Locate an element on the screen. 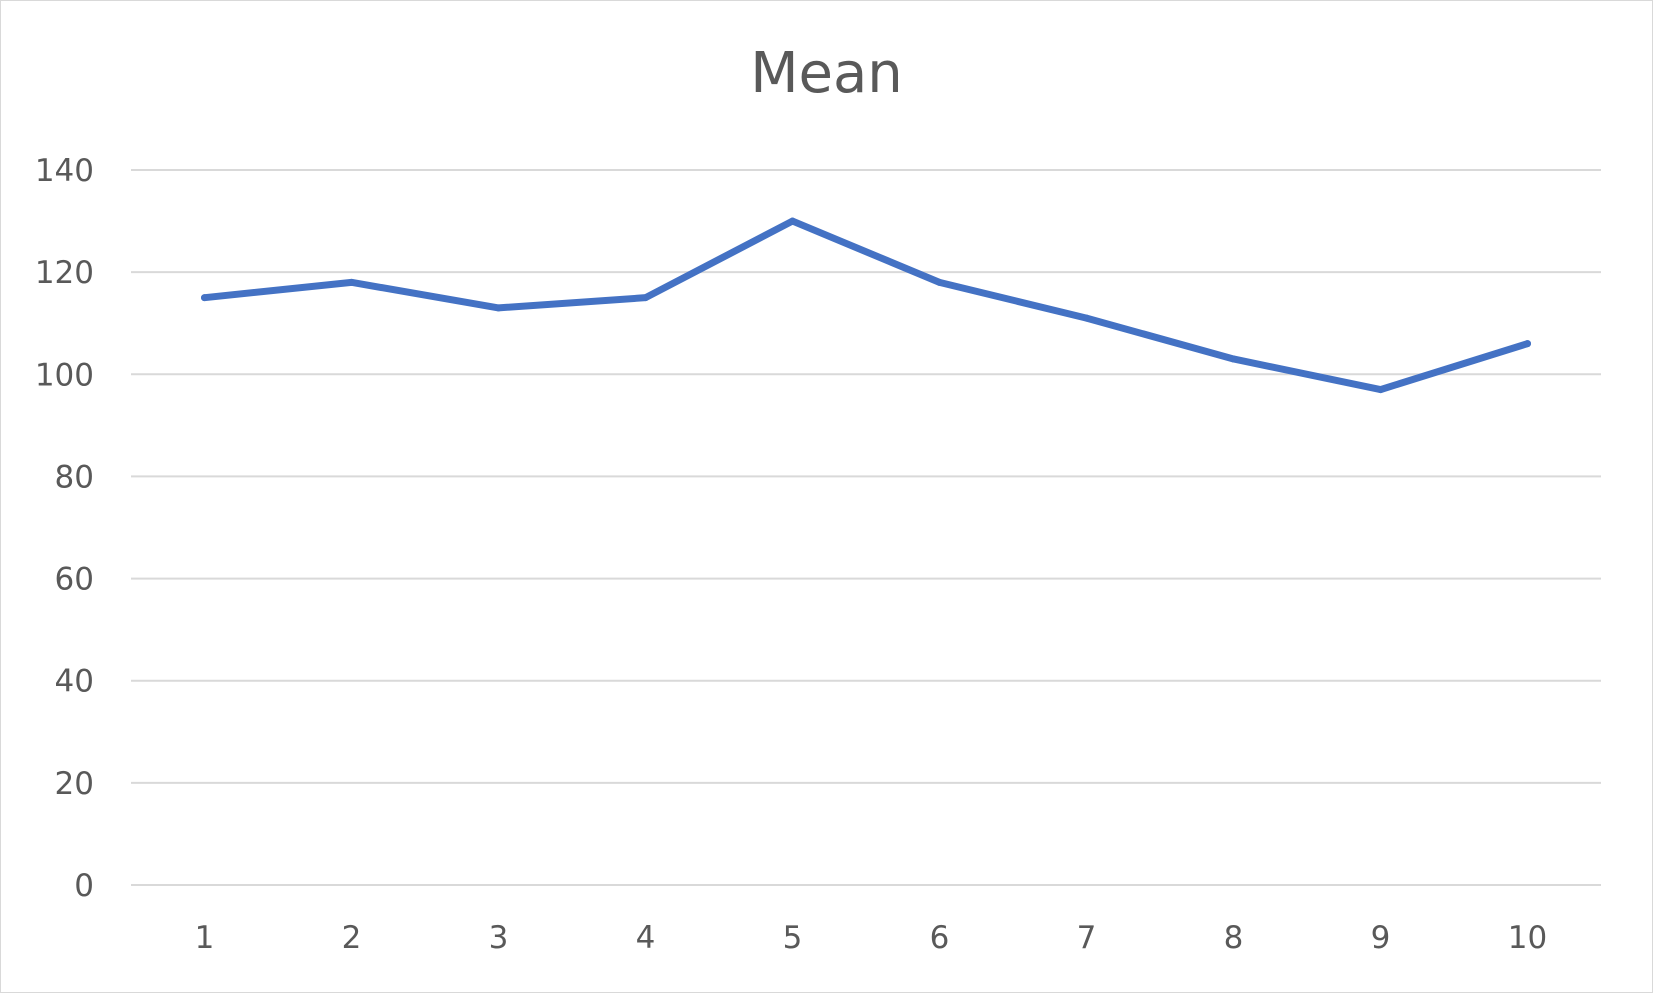 The image size is (1653, 993). x-tick-label: 10 is located at coordinates (1527, 938).